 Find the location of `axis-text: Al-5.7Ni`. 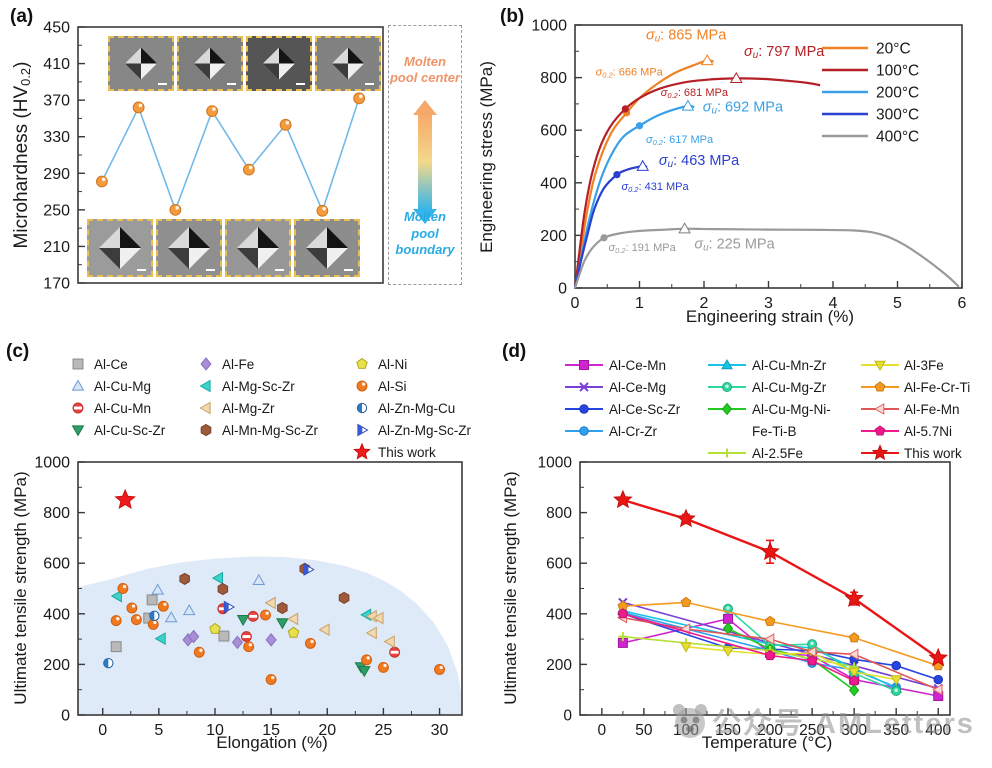

axis-text: Al-5.7Ni is located at coordinates (928, 431).